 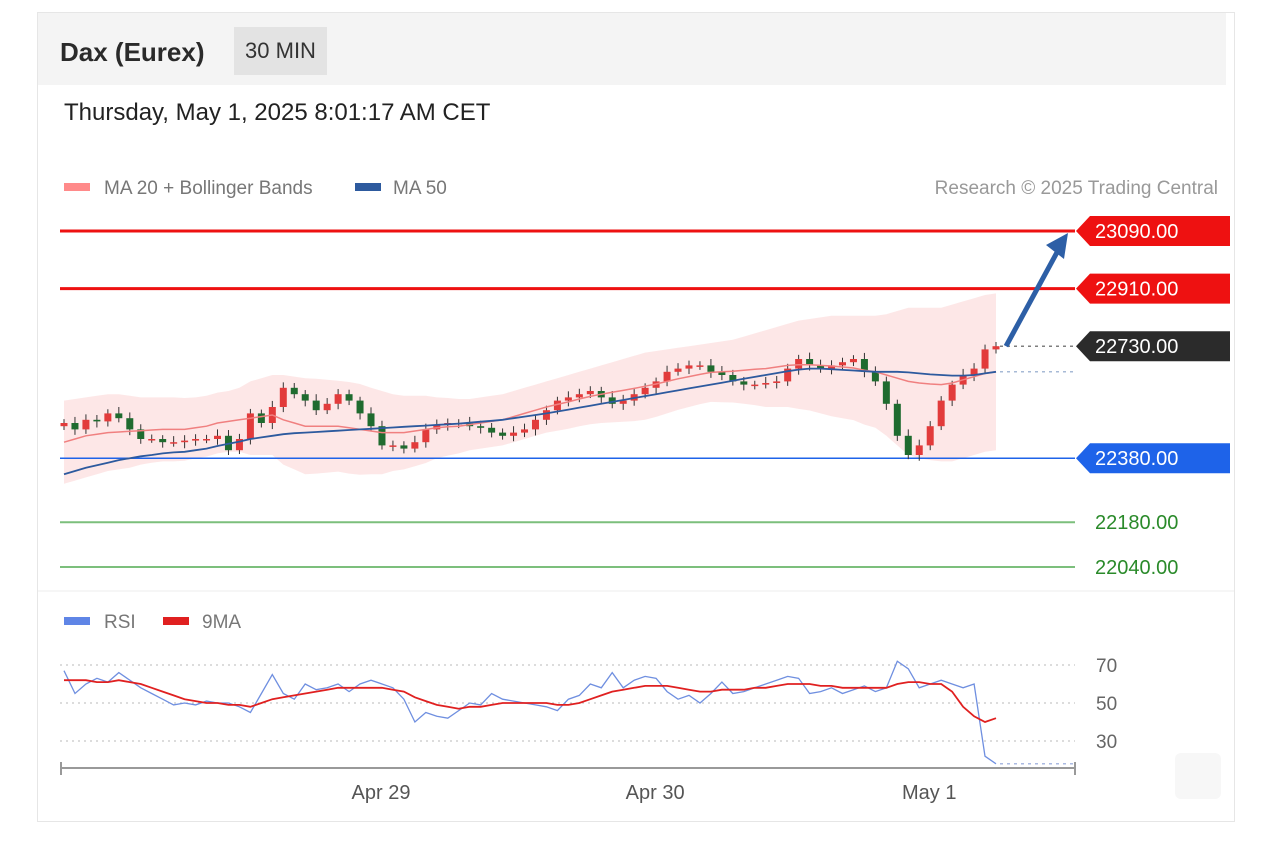 What do you see at coordinates (77, 187) in the screenshot?
I see `ma20-legend-swatch` at bounding box center [77, 187].